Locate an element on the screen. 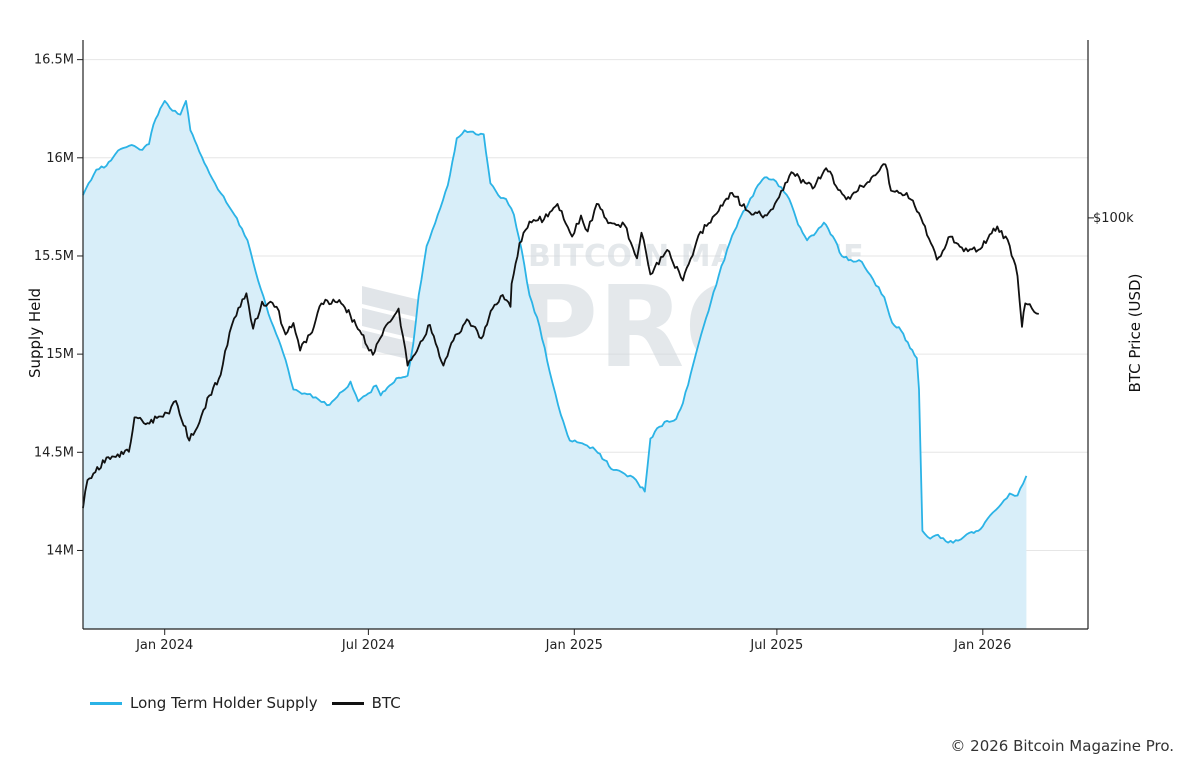 This screenshot has width=1200, height=760. y-tick-label: 16.5M is located at coordinates (54, 60).